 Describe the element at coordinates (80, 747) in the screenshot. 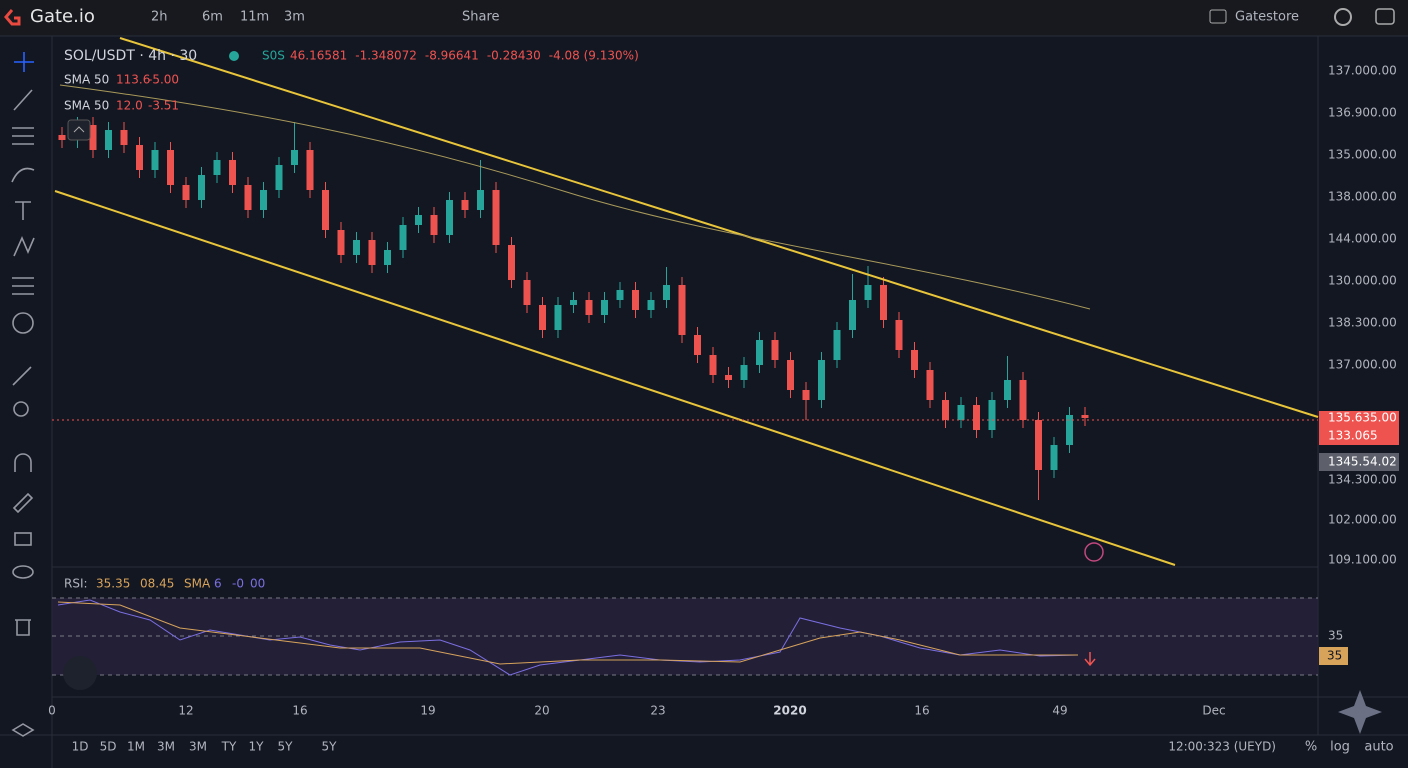

I see `range-button: 1D` at that location.